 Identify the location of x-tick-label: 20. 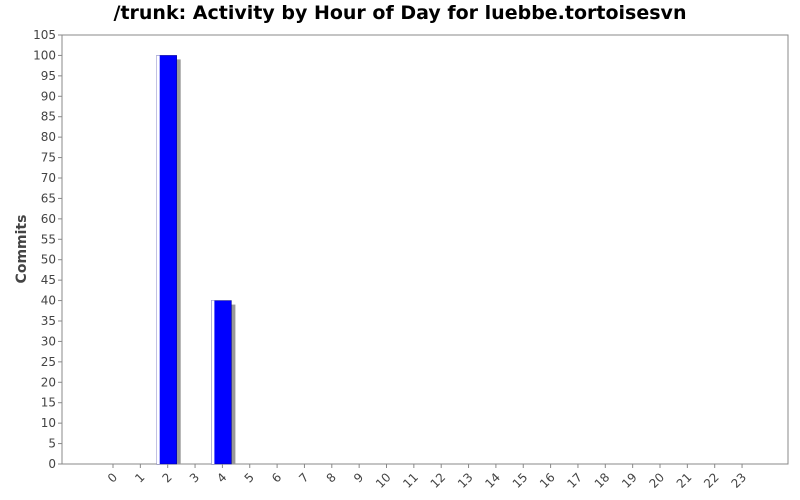
(656, 480).